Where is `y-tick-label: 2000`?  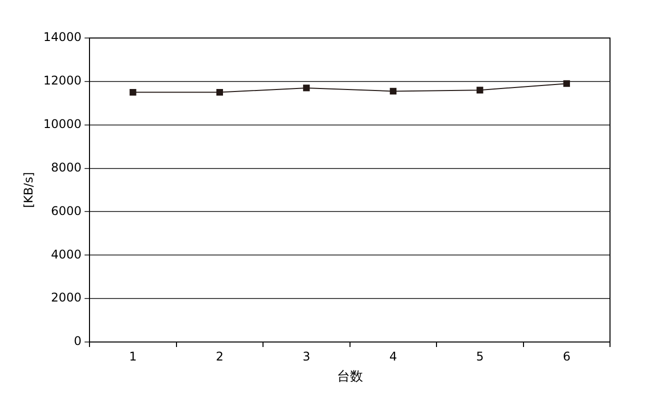 y-tick-label: 2000 is located at coordinates (66, 297).